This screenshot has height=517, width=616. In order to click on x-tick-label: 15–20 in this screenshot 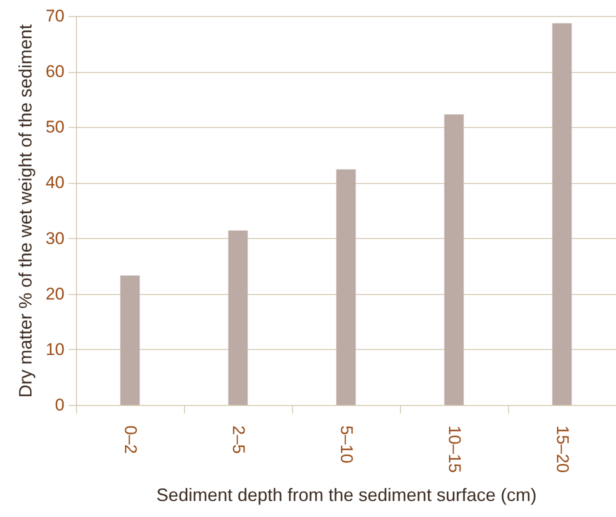, I will do `click(562, 449)`.